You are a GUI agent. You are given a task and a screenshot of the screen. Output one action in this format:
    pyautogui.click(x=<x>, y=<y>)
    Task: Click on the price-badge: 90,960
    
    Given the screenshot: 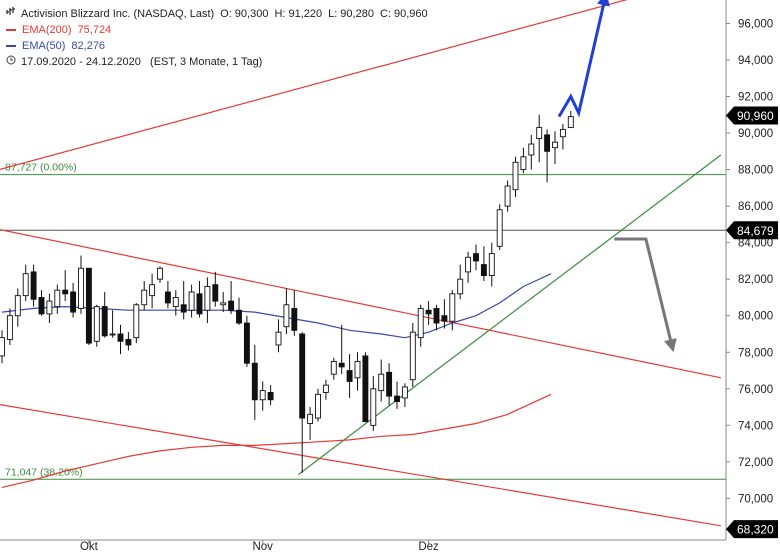 What is the action you would take?
    pyautogui.click(x=752, y=115)
    